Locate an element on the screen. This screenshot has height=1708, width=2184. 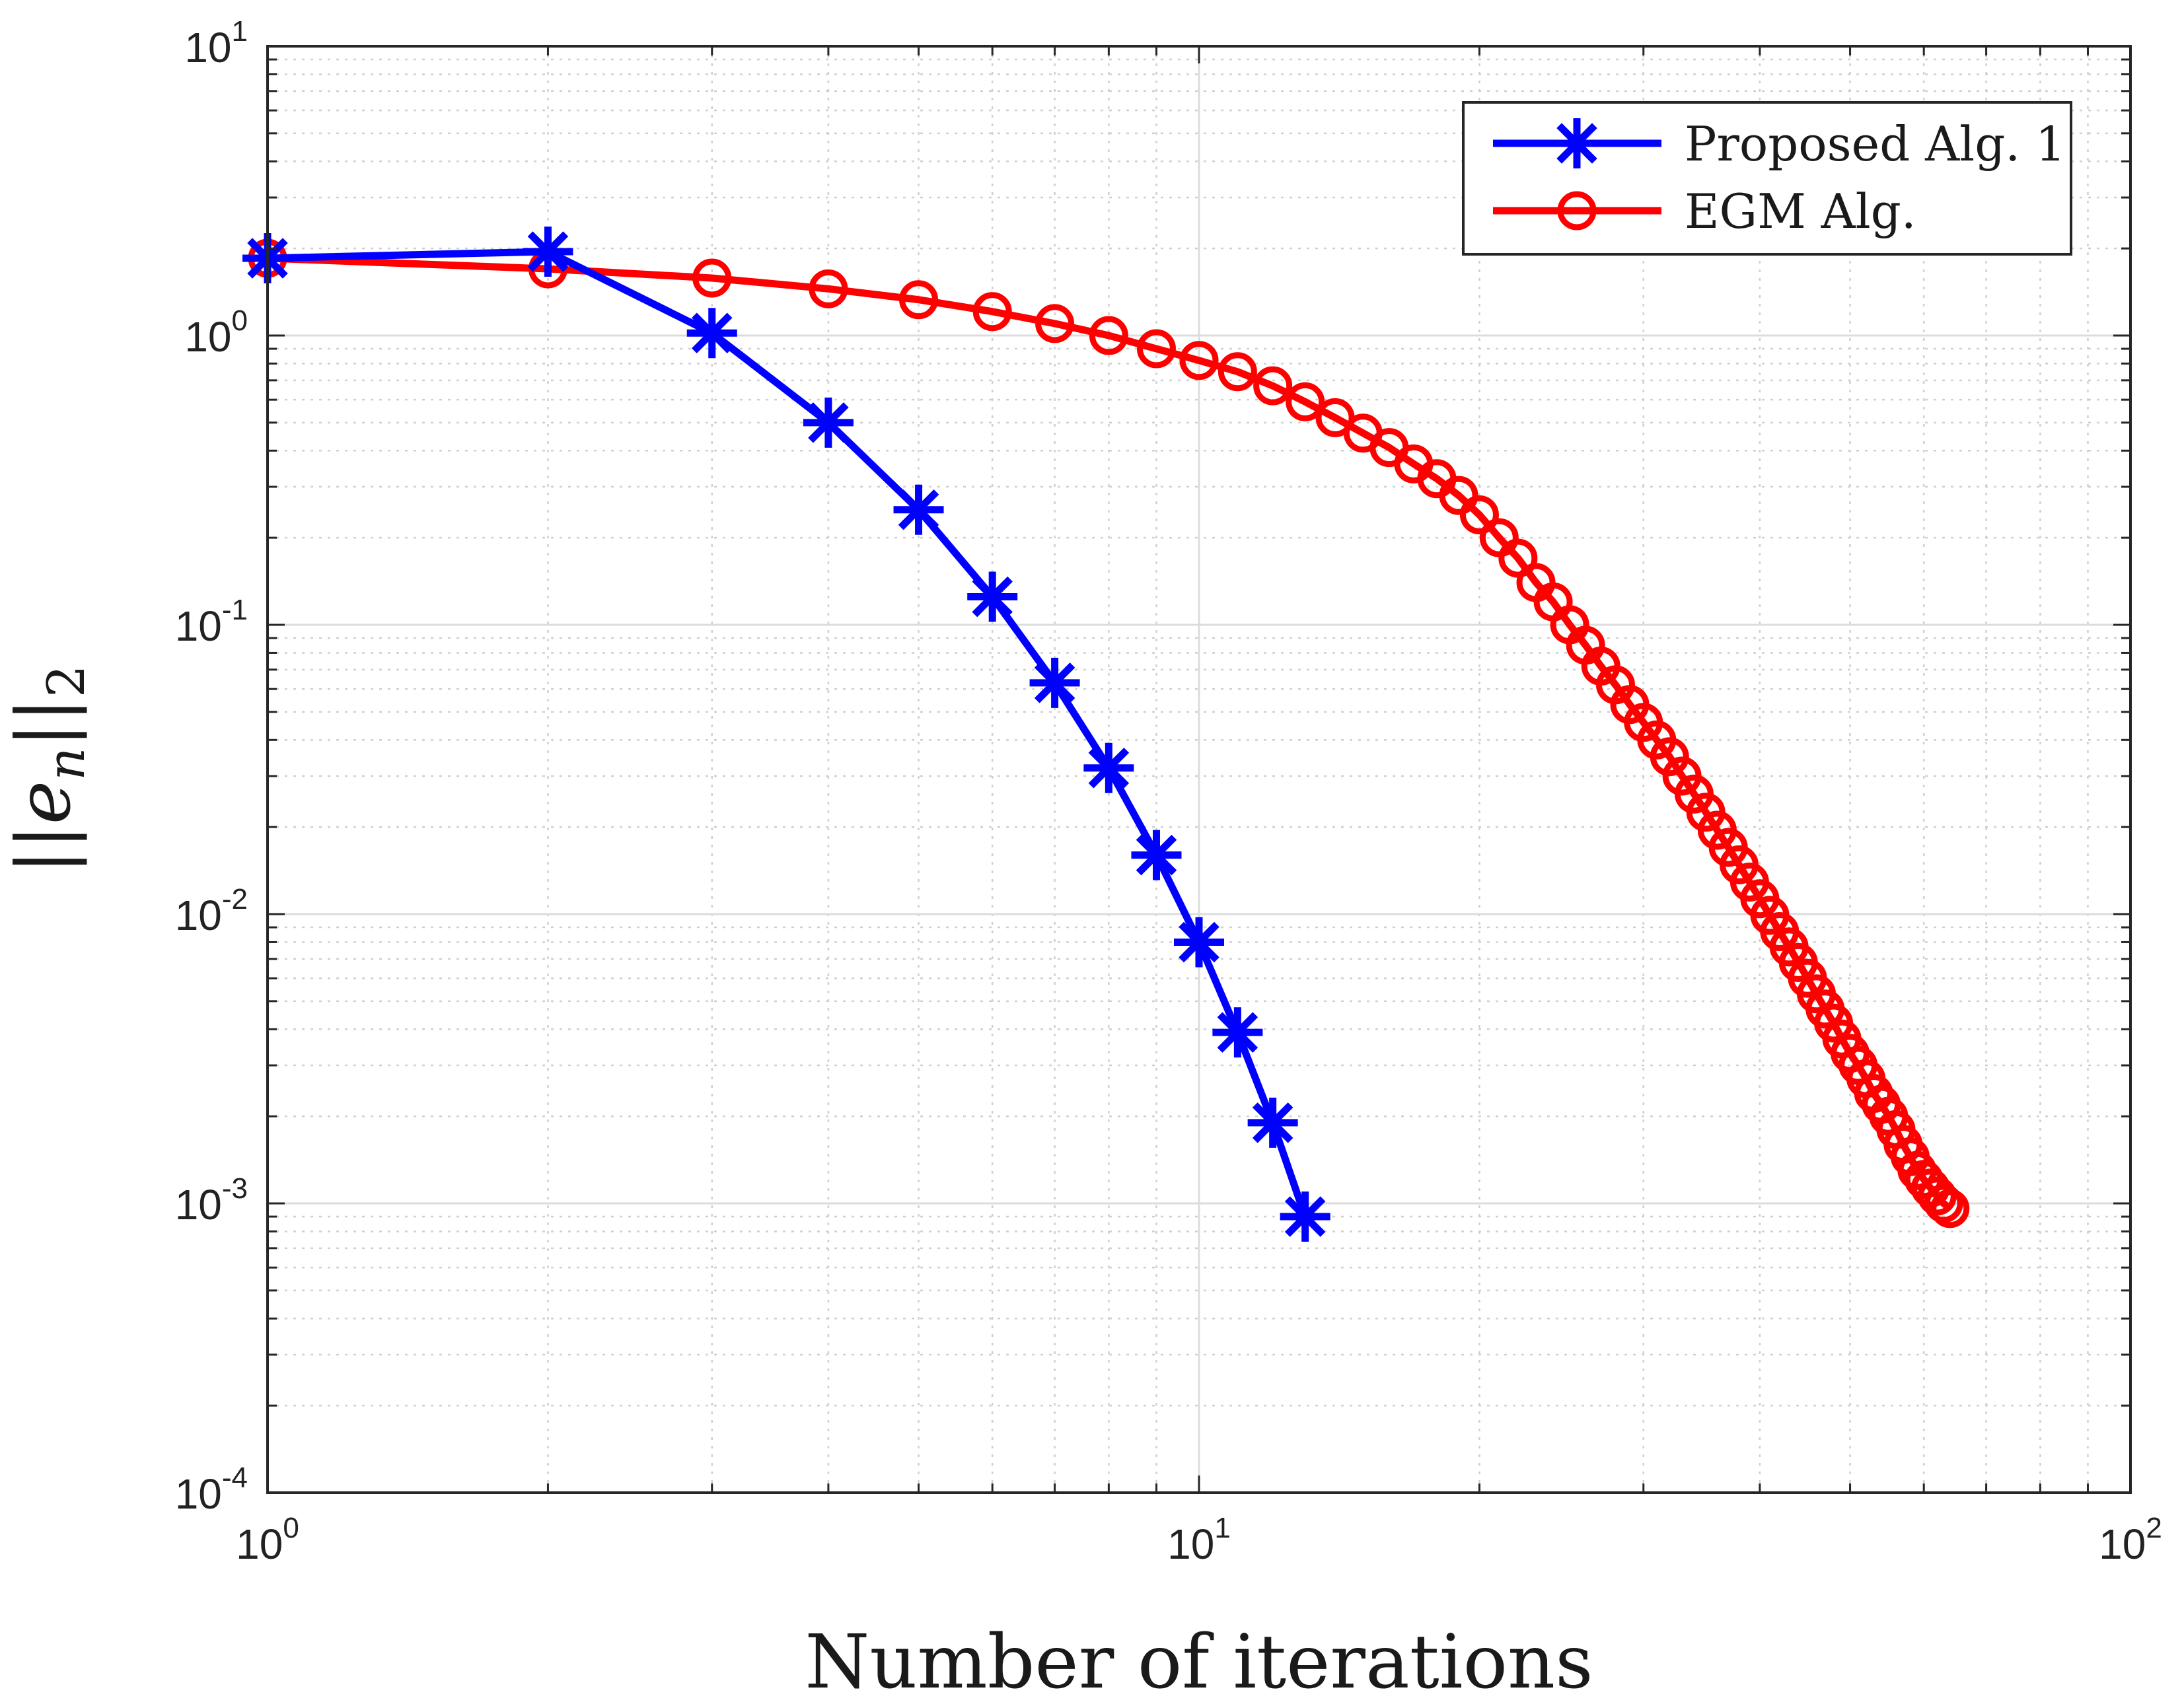
legend-marker-asterisk is located at coordinates (1577, 143).